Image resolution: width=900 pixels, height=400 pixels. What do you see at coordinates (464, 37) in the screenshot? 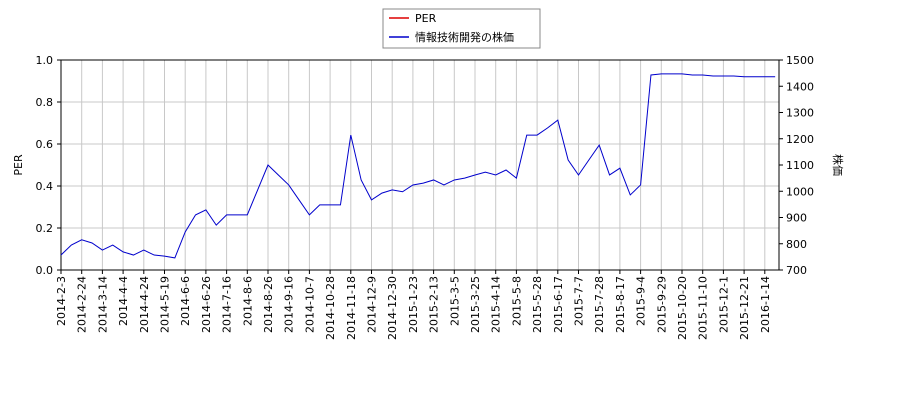
I see `legend-label: 情報技術開発の株価` at bounding box center [464, 37].